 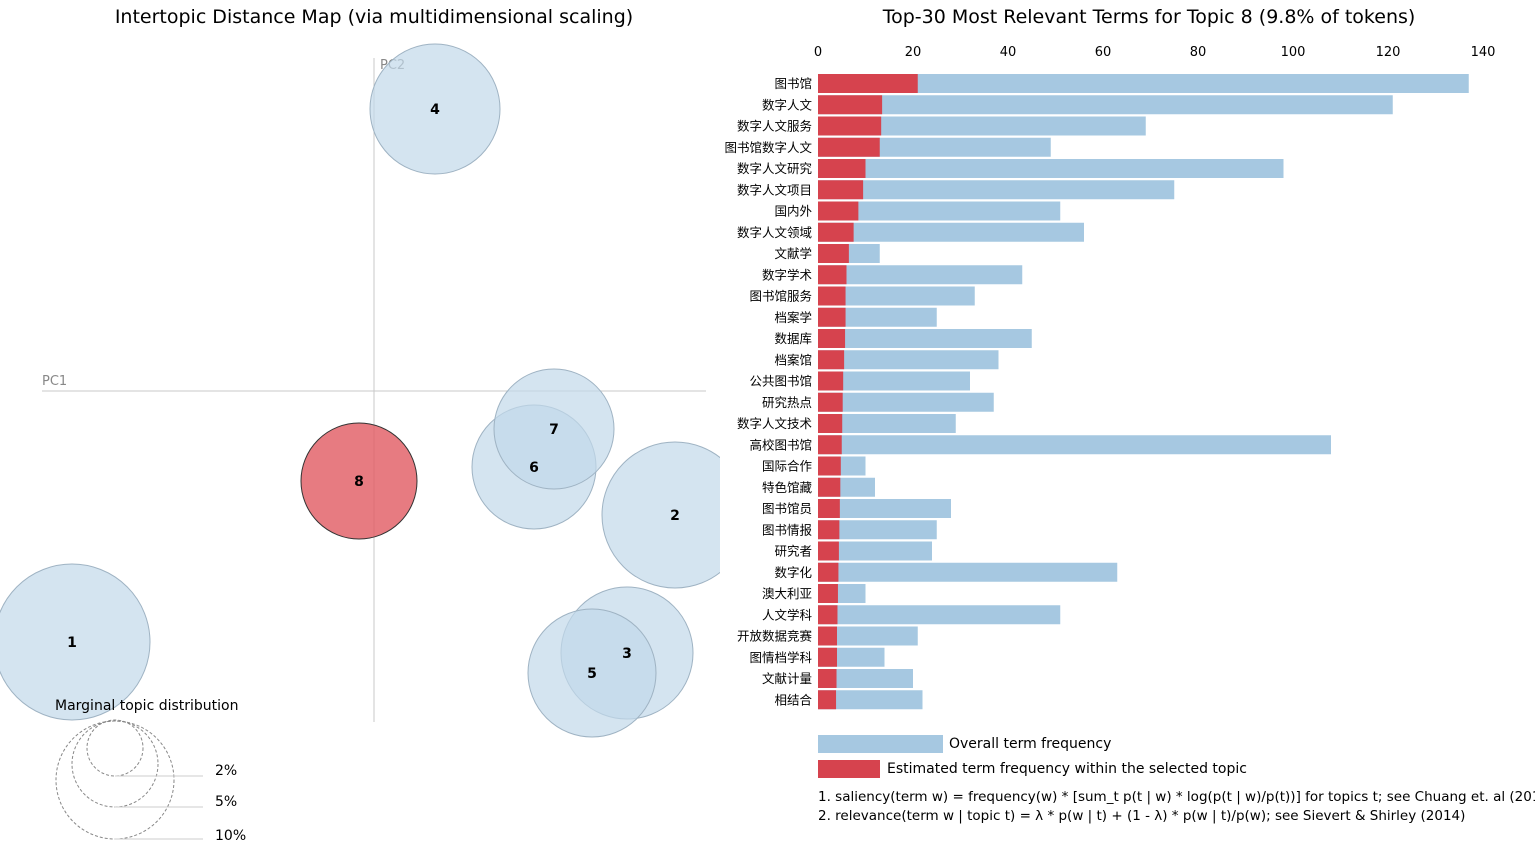 I want to click on topic-bubble-label-5: 5, so click(x=592, y=674).